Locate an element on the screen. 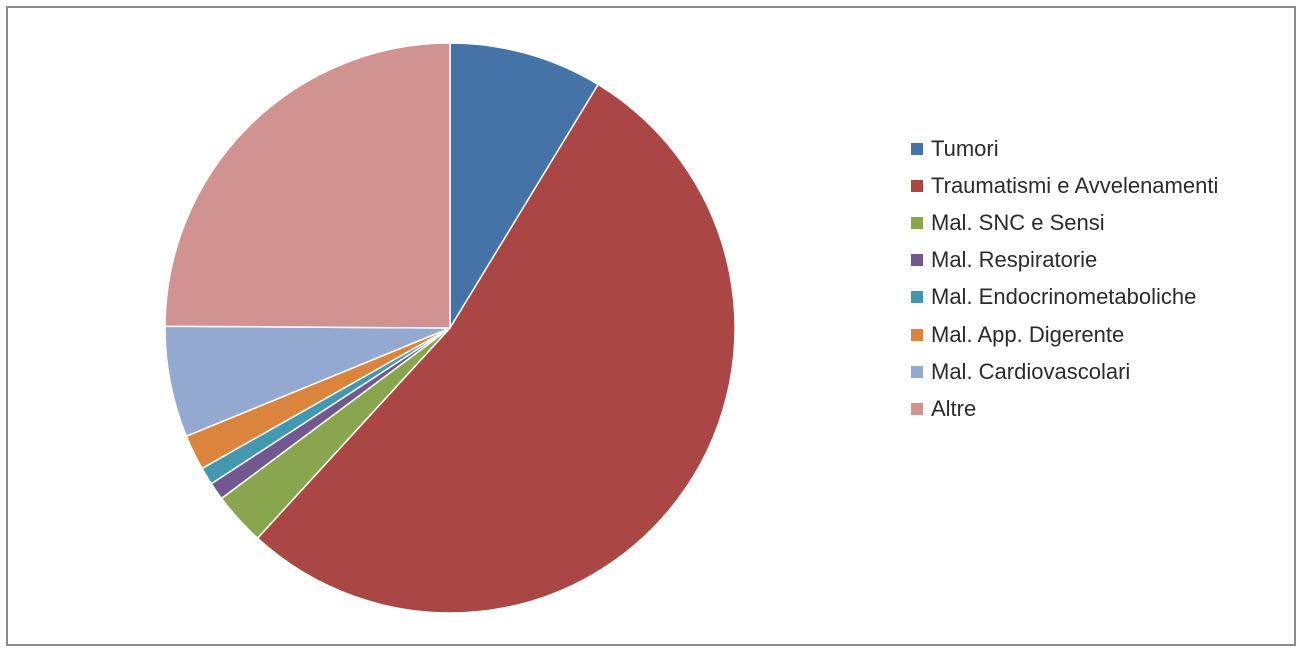 The image size is (1304, 648). legend-item-2: Mal. SNC e Sensi is located at coordinates (1064, 222).